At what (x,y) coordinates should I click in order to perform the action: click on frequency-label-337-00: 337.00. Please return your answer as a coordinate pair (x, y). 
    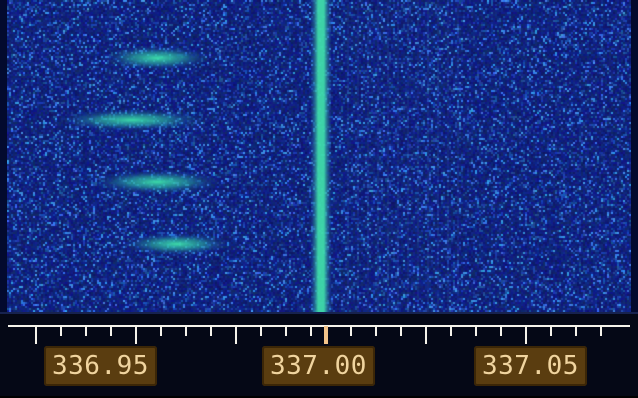
    Looking at the image, I should click on (318, 366).